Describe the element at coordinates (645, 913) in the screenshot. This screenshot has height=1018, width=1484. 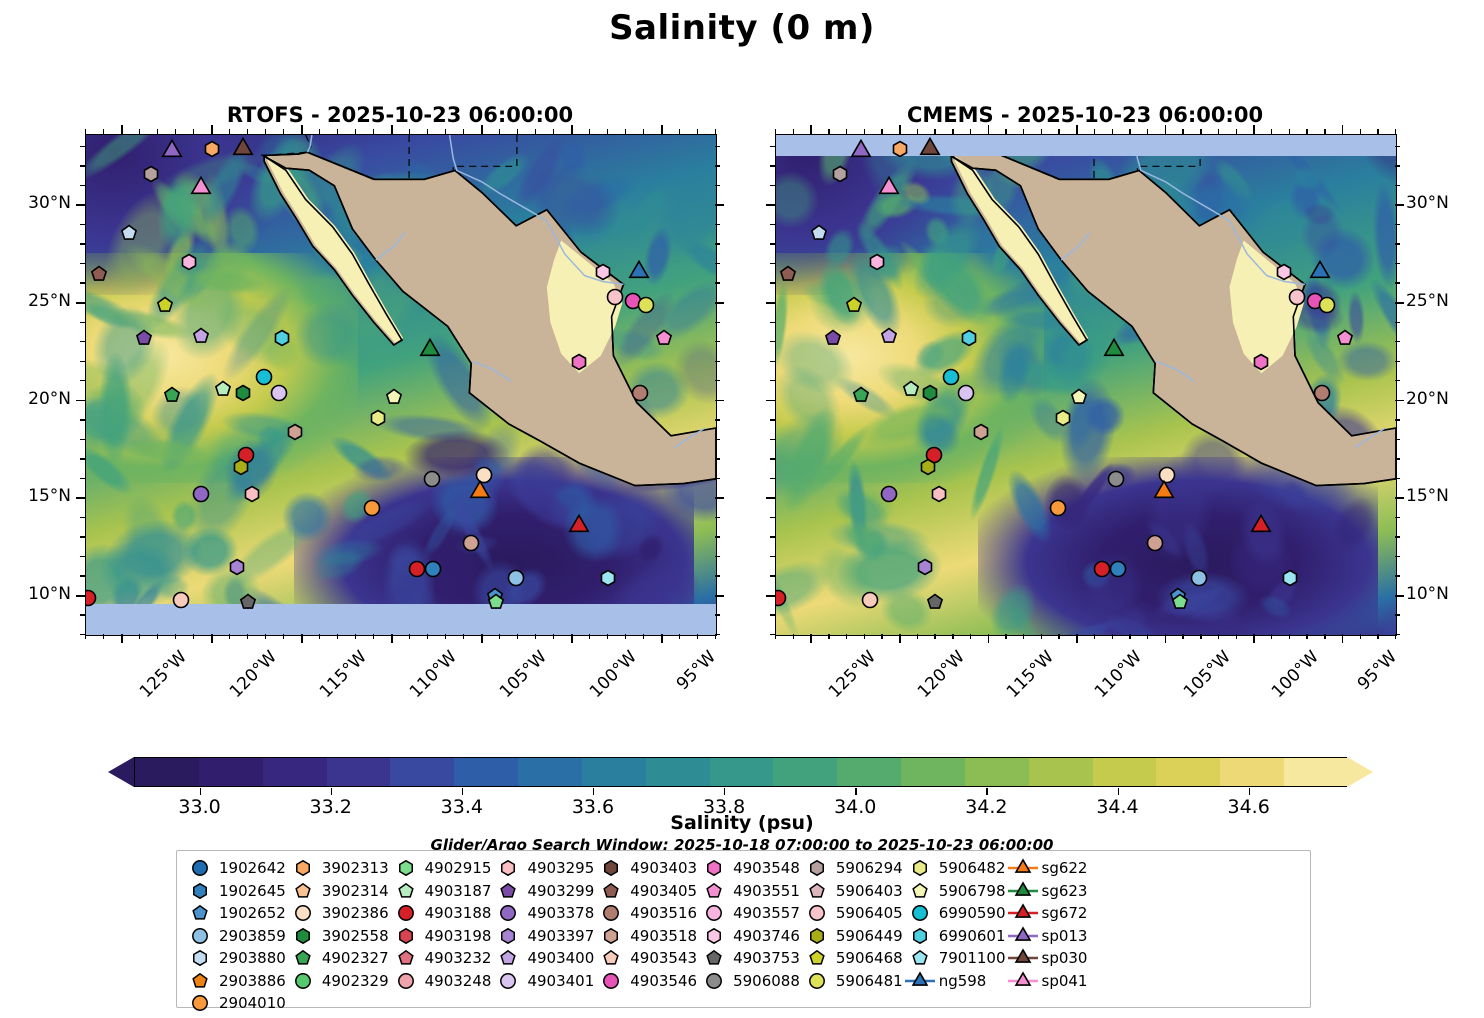
I see `legend-item-4903516: 4903516` at that location.